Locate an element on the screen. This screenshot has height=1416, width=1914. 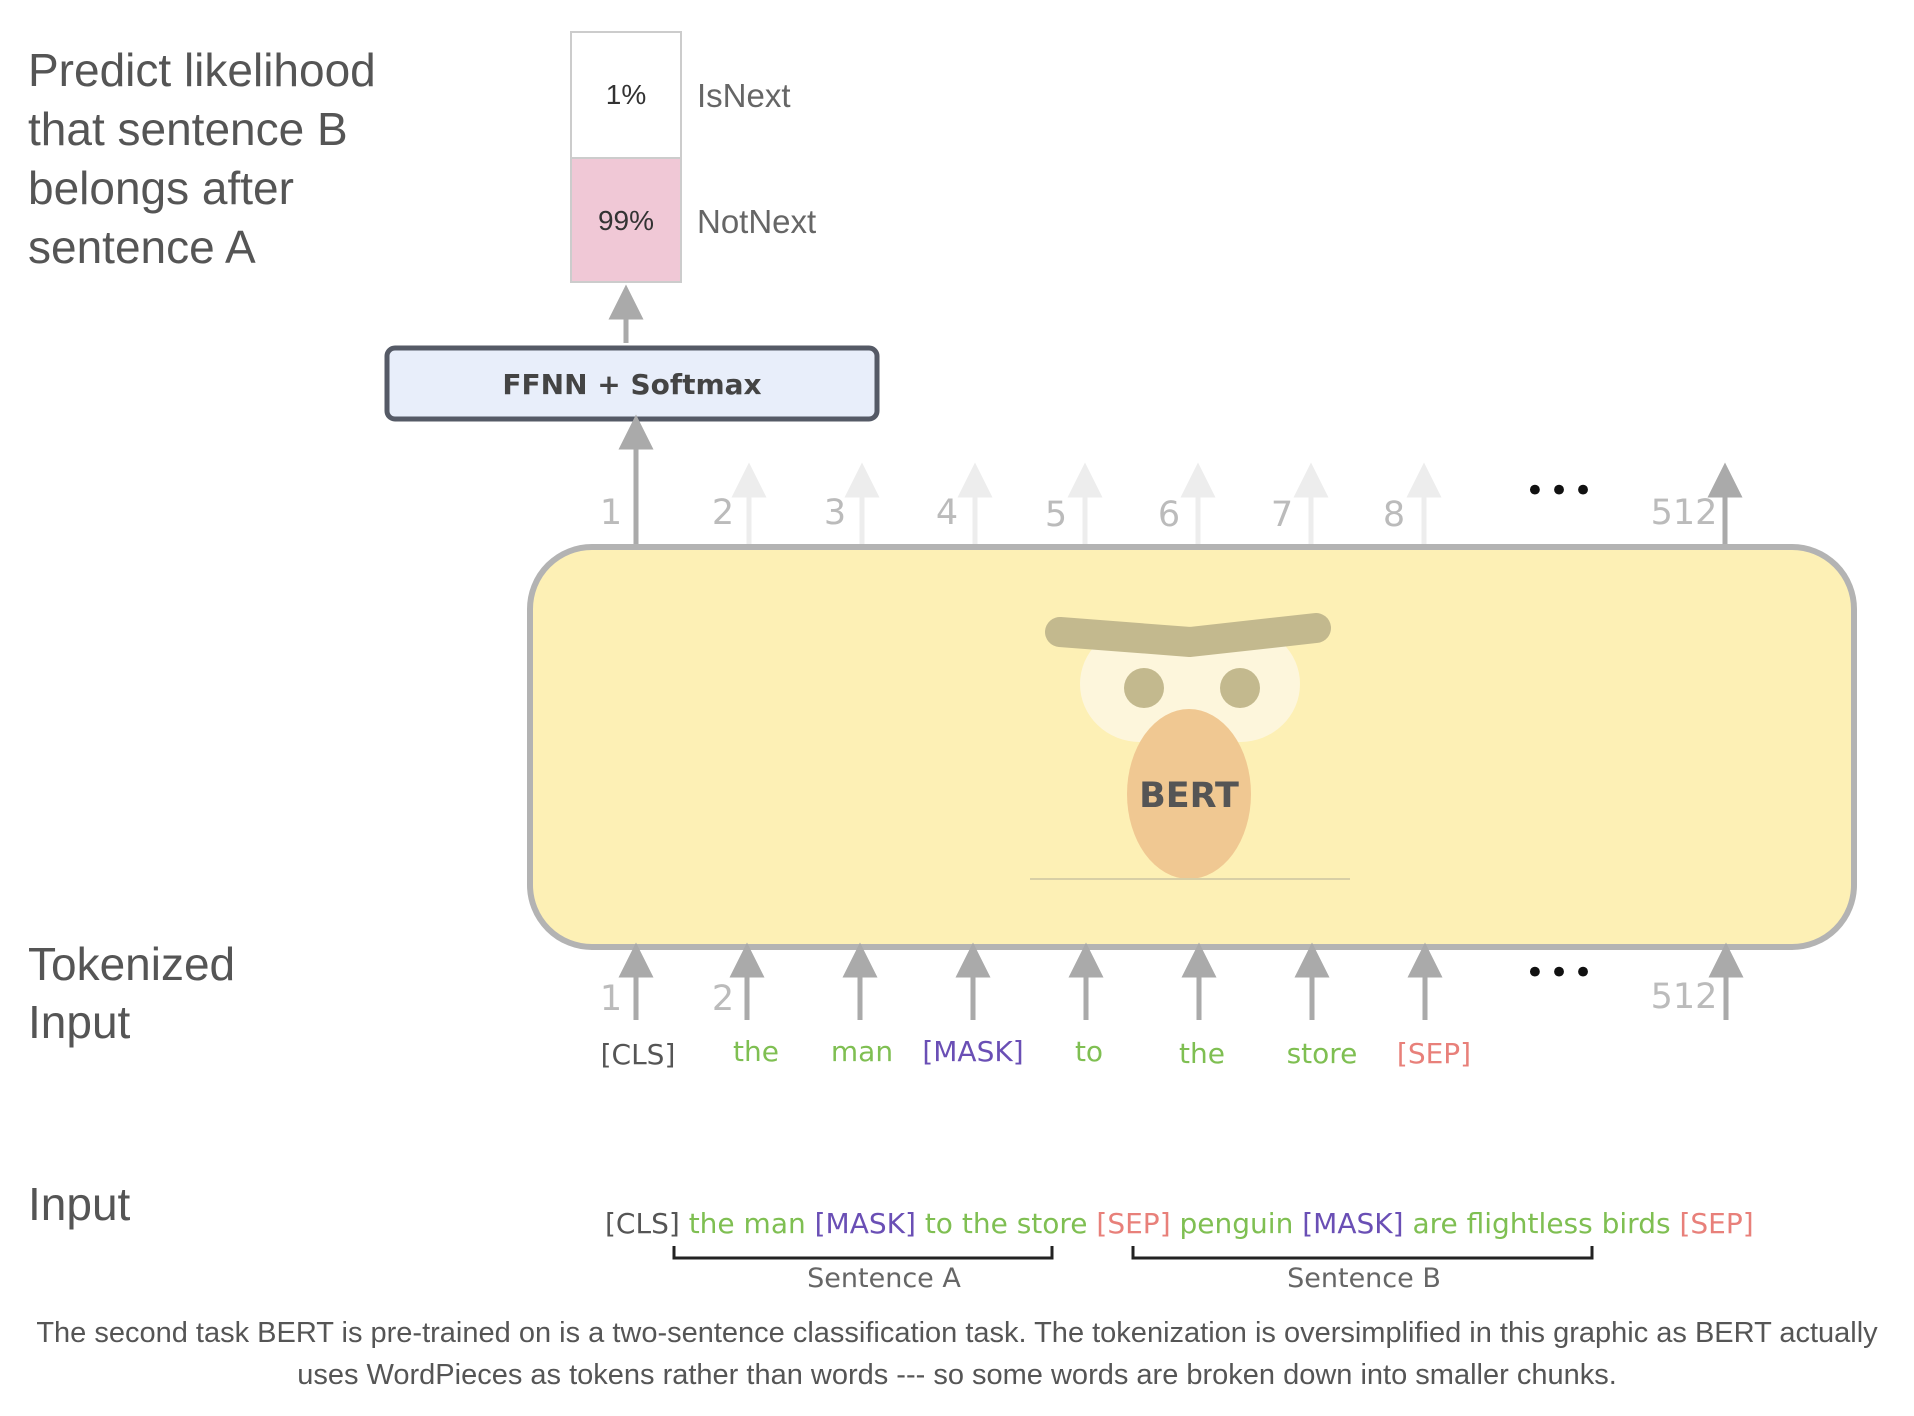
token-mask: [MASK] is located at coordinates (972, 1051).